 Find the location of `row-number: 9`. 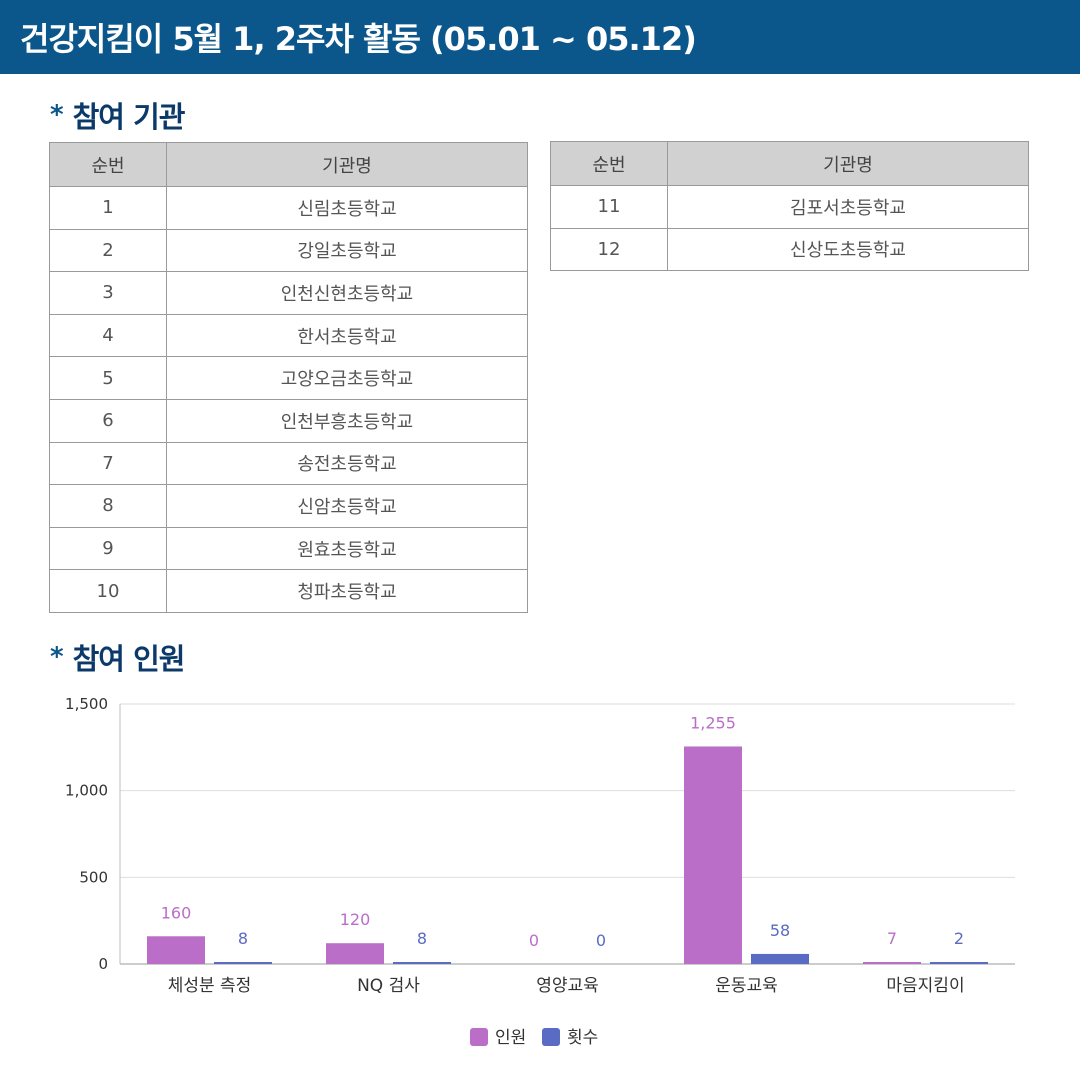

row-number: 9 is located at coordinates (108, 548).